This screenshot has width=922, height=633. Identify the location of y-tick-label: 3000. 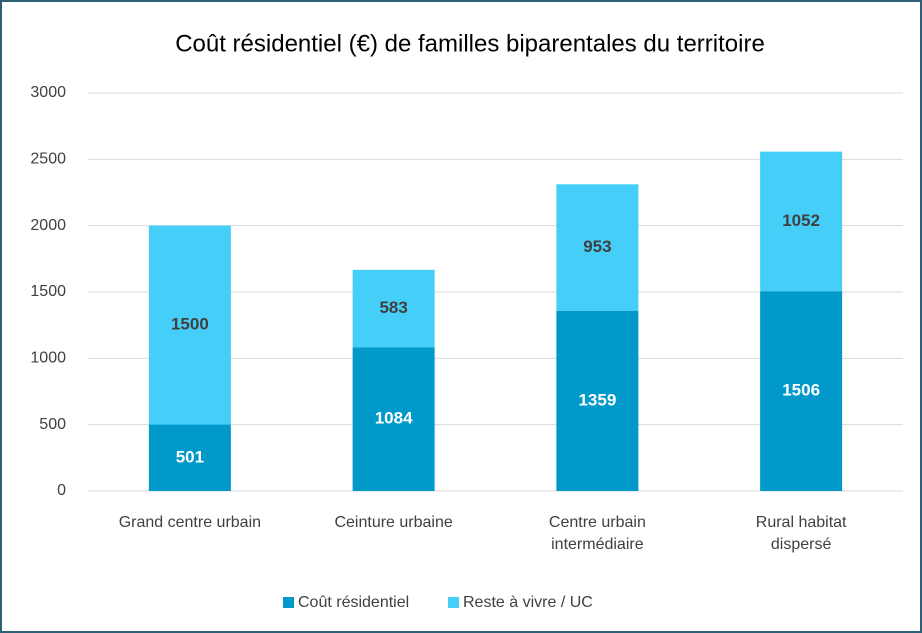
(48, 92).